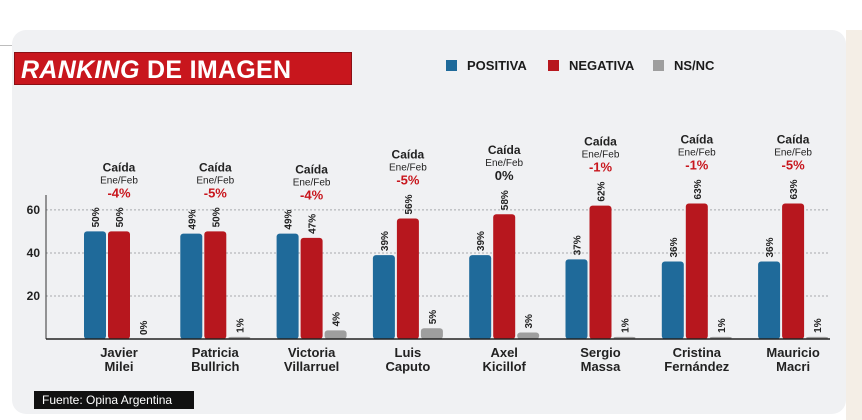 This screenshot has width=862, height=420. Describe the element at coordinates (10, 45) in the screenshot. I see `top-divider` at that location.